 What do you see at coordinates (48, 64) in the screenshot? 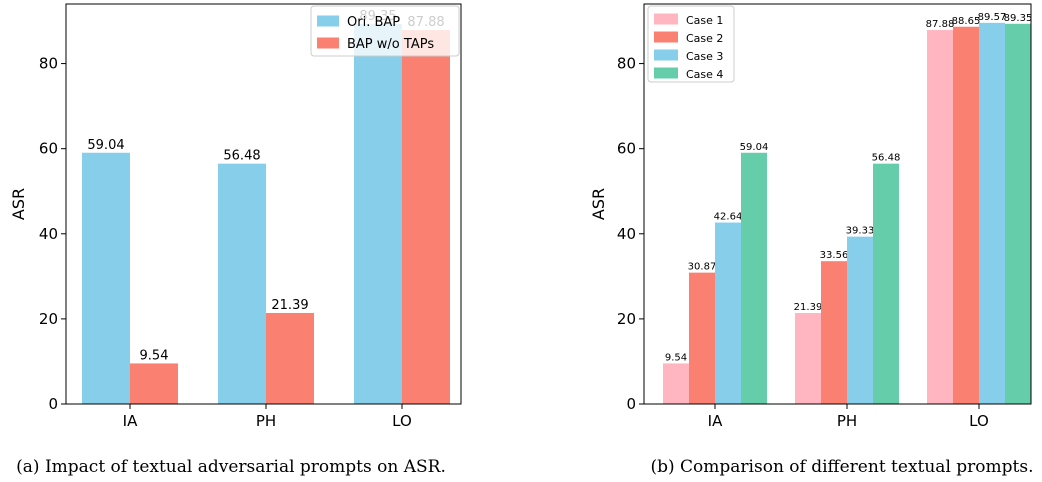
I see `y-tick-label-a: 80` at bounding box center [48, 64].